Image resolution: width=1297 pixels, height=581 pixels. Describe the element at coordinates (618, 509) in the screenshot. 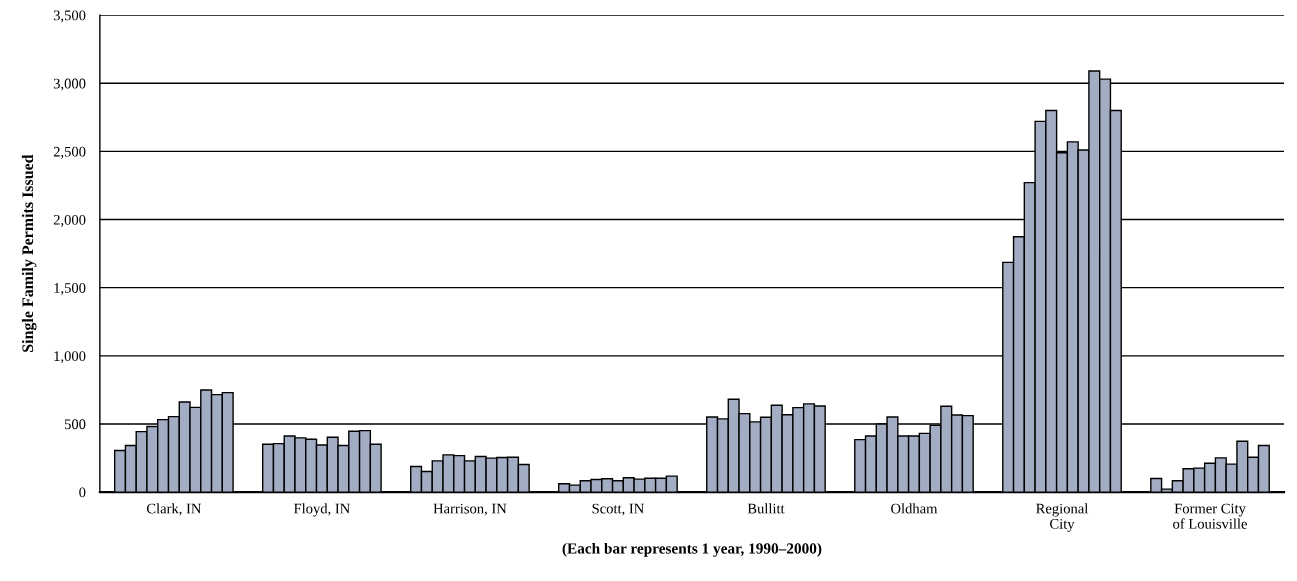

I see `x-tick-label: Scott, IN` at that location.